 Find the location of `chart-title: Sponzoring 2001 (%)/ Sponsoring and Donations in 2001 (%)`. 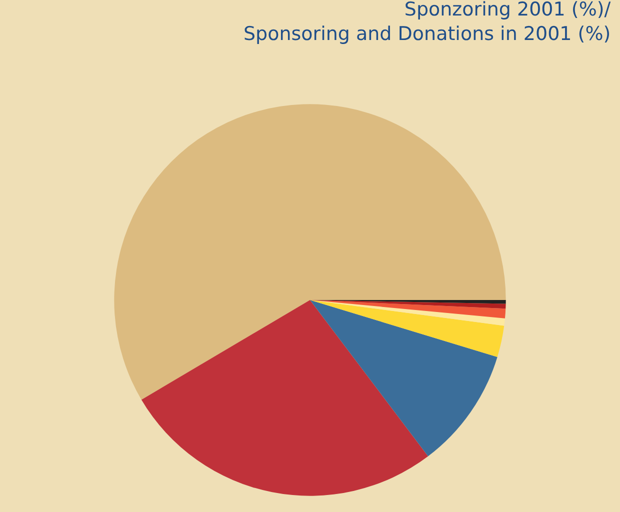

chart-title: Sponzoring 2001 (%)/ Sponsoring and Donations in 2001 (%) is located at coordinates (427, 23).